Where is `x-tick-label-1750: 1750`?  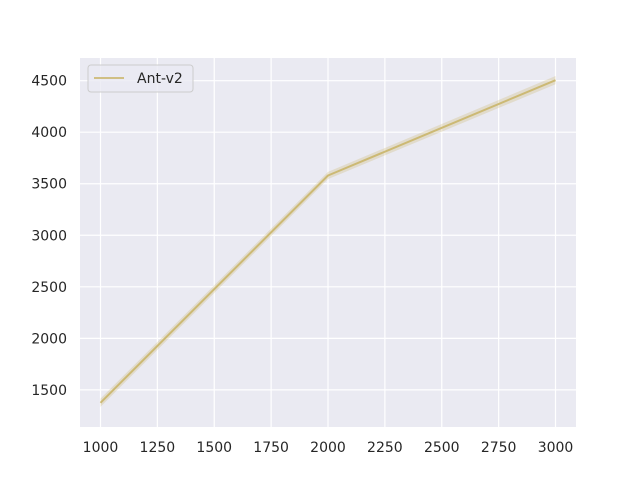 x-tick-label-1750: 1750 is located at coordinates (271, 448).